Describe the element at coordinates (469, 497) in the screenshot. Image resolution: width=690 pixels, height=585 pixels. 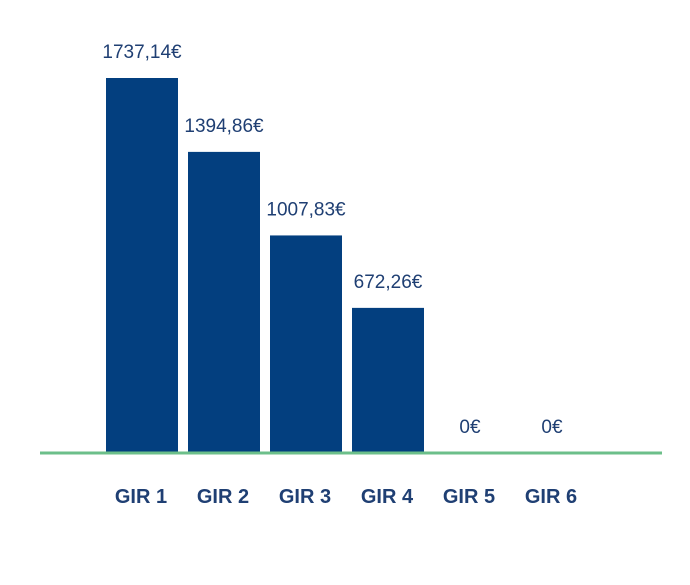
I see `category-label-gir-5: GIR 5` at that location.